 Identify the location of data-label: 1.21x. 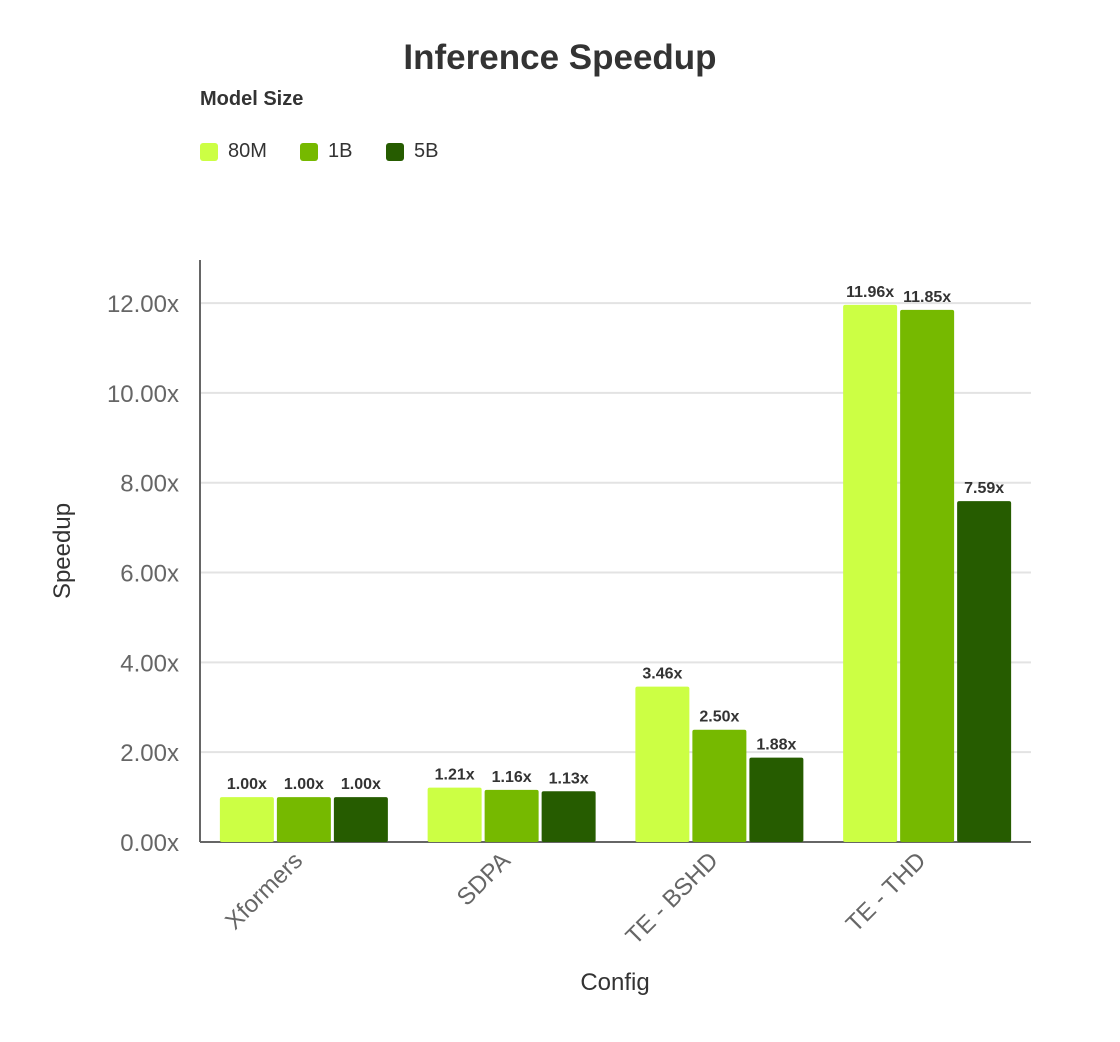
(455, 775).